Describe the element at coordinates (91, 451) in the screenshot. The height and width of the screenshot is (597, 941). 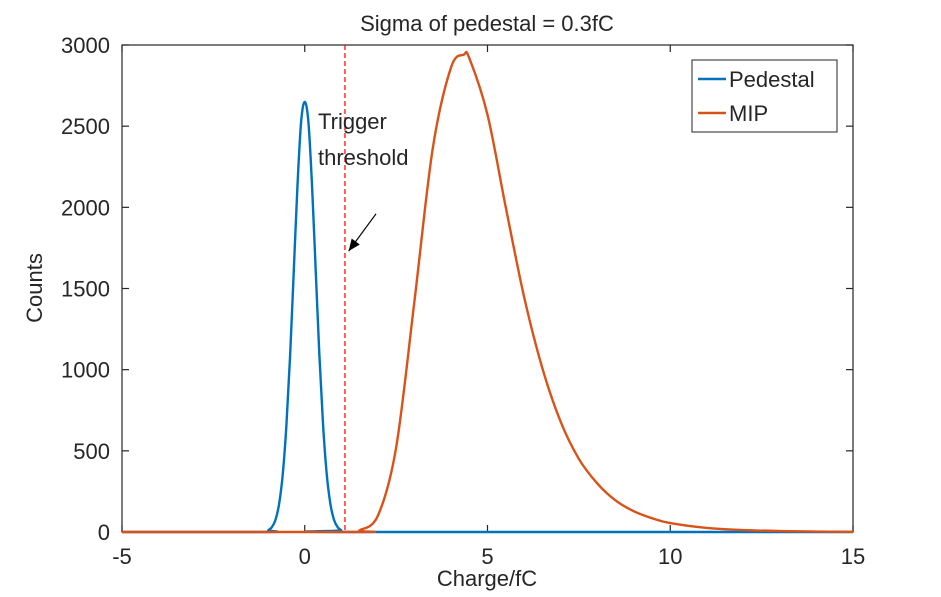
I see `y-tick-label: 500` at that location.